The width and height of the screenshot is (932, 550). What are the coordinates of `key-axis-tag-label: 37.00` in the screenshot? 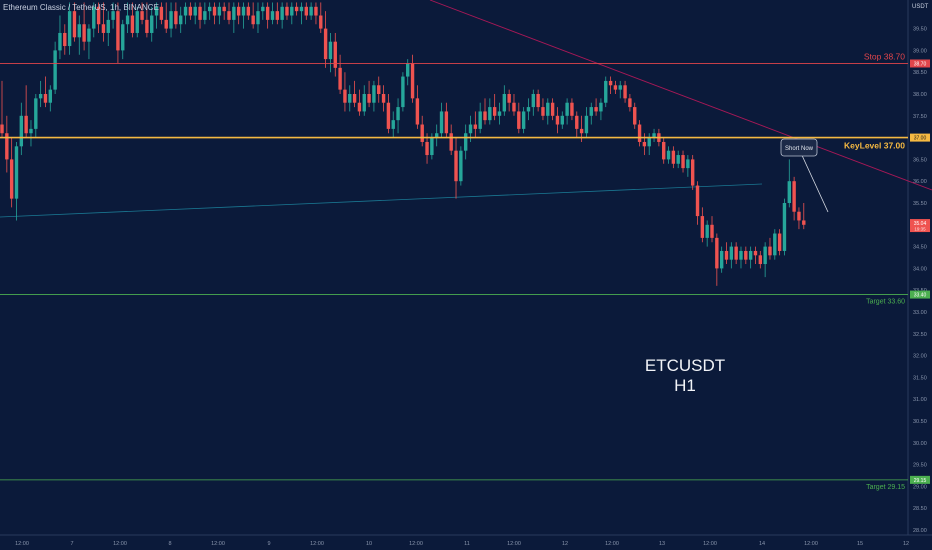 It's located at (920, 139).